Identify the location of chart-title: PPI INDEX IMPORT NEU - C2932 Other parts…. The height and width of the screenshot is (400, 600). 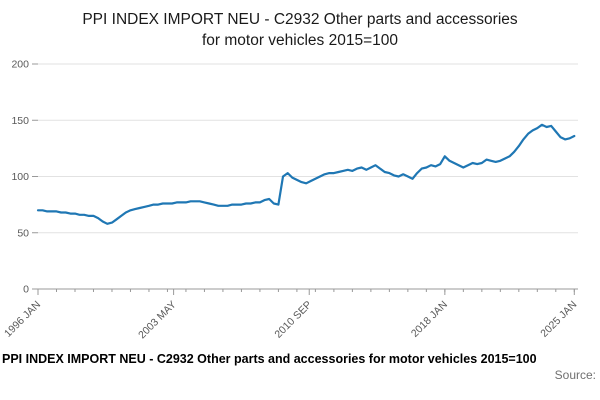
(300, 30).